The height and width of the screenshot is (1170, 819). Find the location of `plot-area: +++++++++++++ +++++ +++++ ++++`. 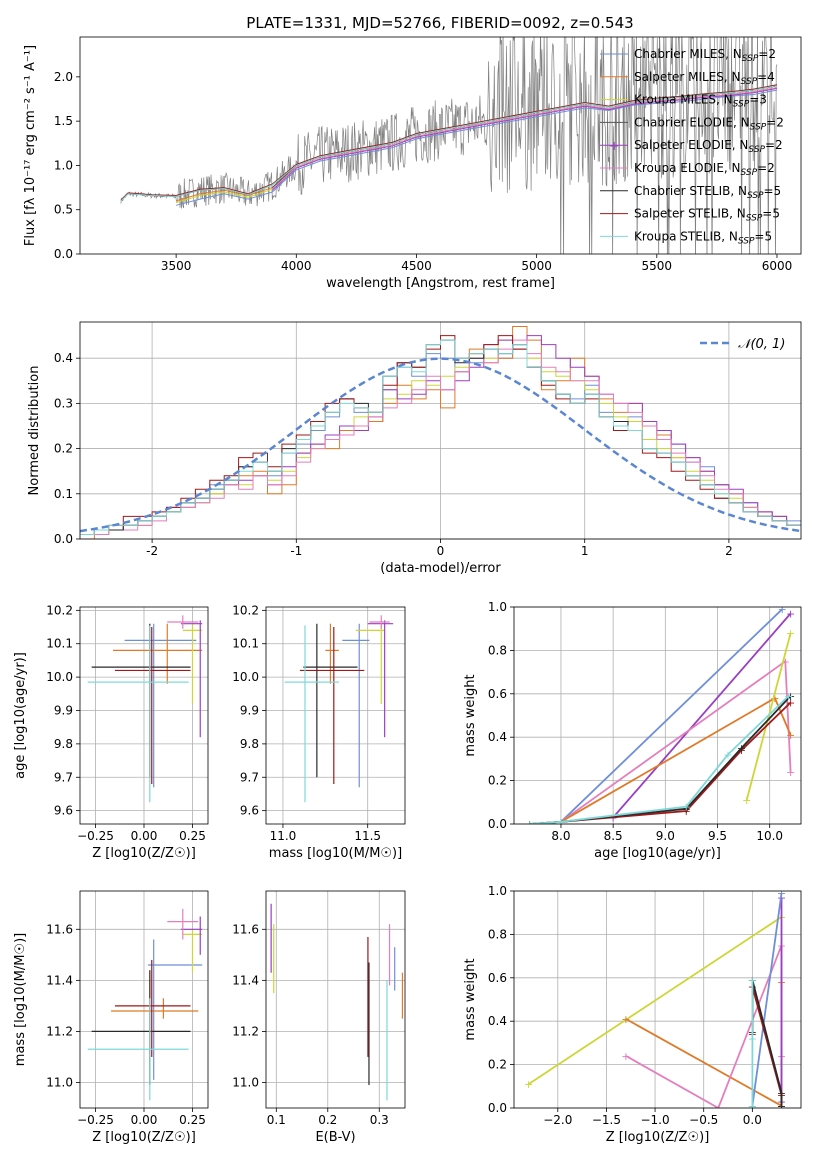

plot-area: +++++++++++++ +++++ +++++ ++++ is located at coordinates (660, 719).